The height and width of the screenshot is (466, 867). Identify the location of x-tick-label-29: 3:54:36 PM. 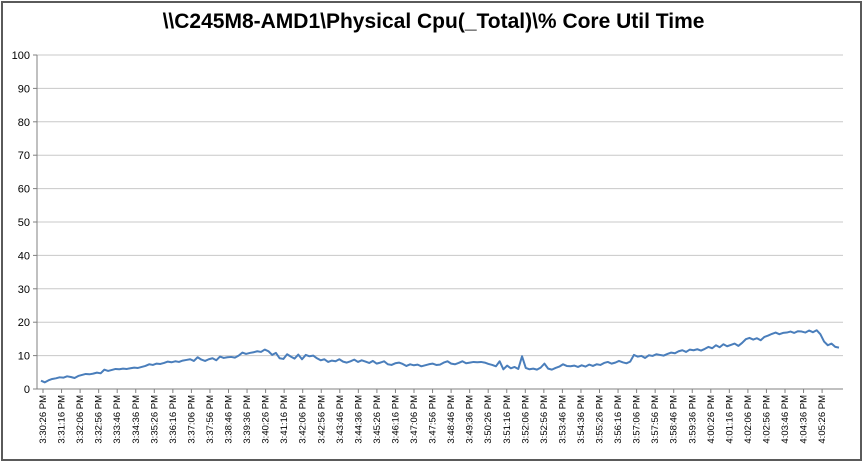
(581, 419).